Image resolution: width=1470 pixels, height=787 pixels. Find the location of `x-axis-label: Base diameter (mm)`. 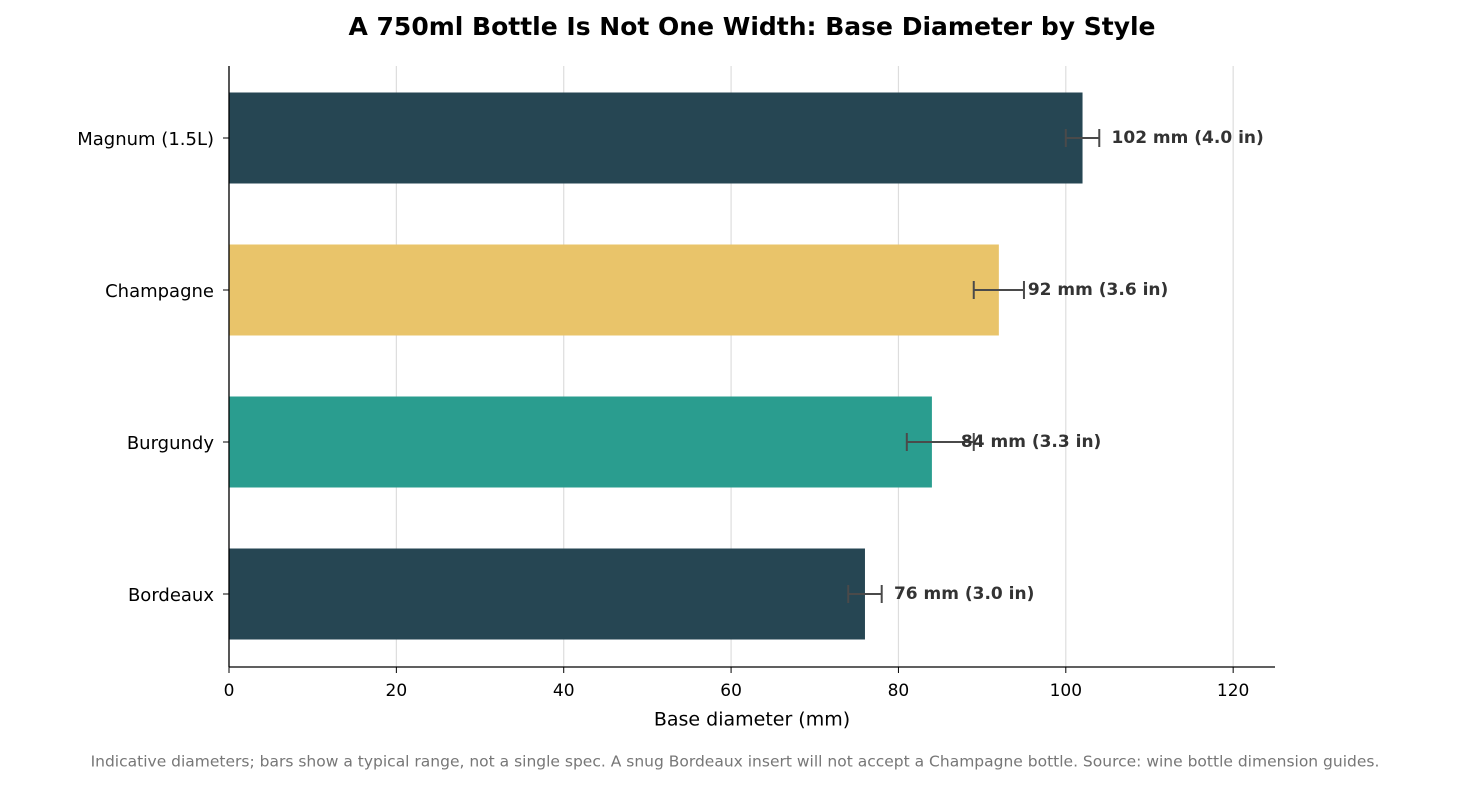

x-axis-label: Base diameter (mm) is located at coordinates (752, 720).